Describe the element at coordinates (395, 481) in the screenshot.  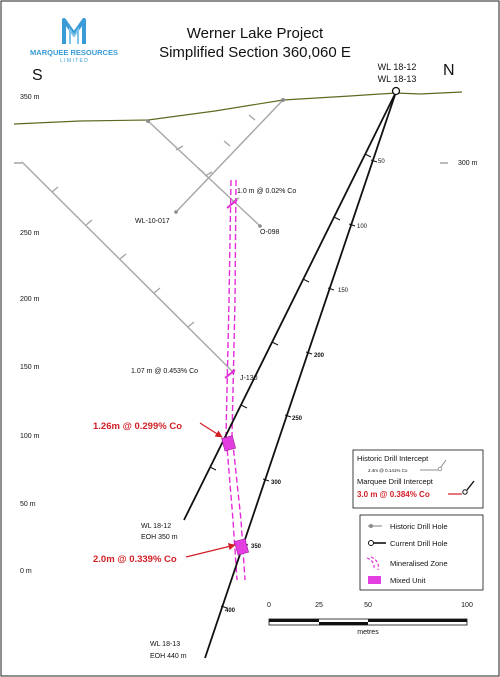
I see `legend-marquee-intercept-title: Marquee Drill Intercept` at that location.